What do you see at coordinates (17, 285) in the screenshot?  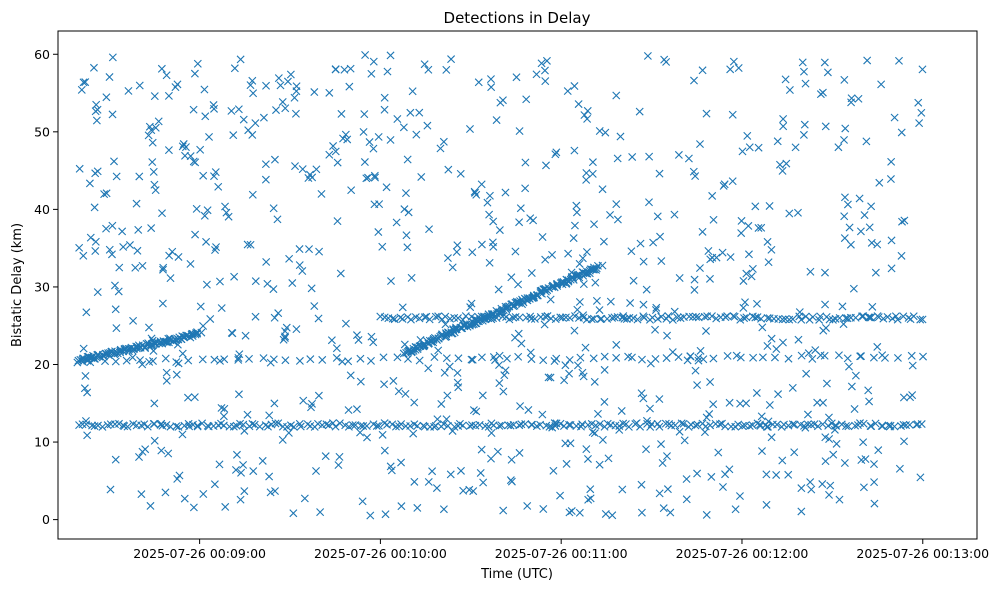 I see `y-axis-label: Bistatic Delay (km)` at bounding box center [17, 285].